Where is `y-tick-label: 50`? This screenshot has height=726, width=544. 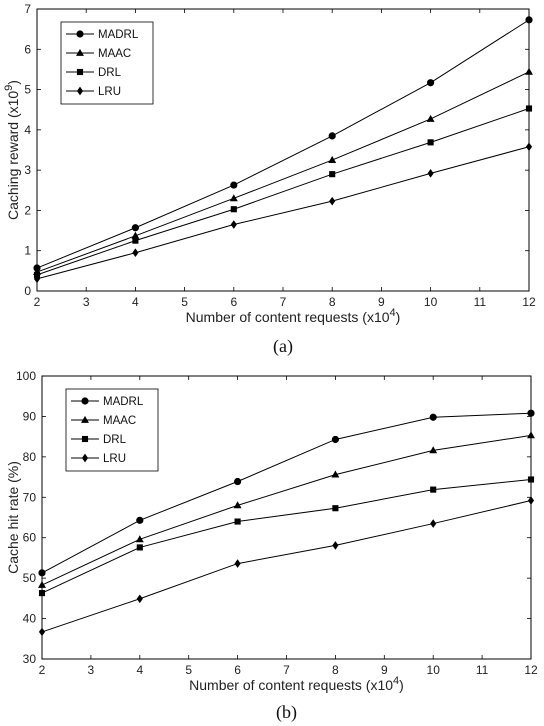 y-tick-label: 50 is located at coordinates (30, 578).